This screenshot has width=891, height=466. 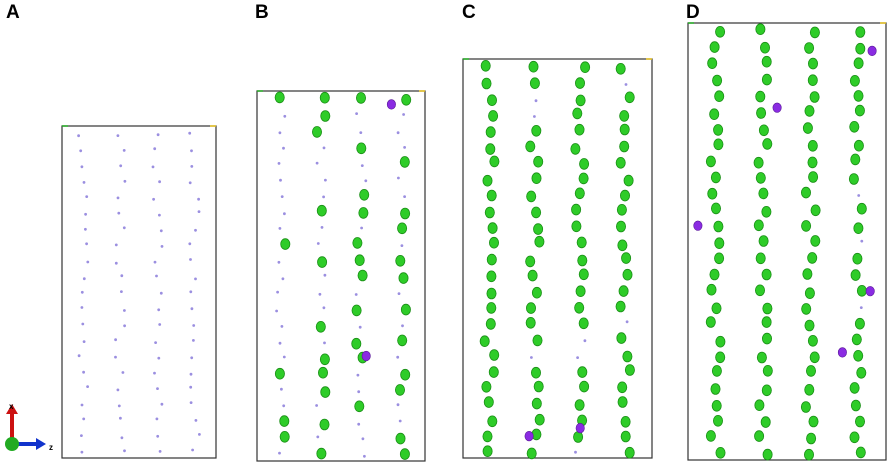 I want to click on axis-z-arrowhead, so click(x=41, y=444).